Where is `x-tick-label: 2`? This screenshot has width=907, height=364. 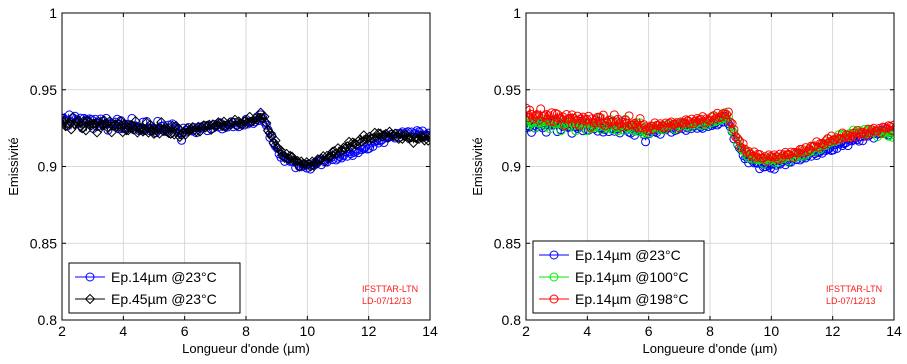
x-tick-label: 2 is located at coordinates (526, 331).